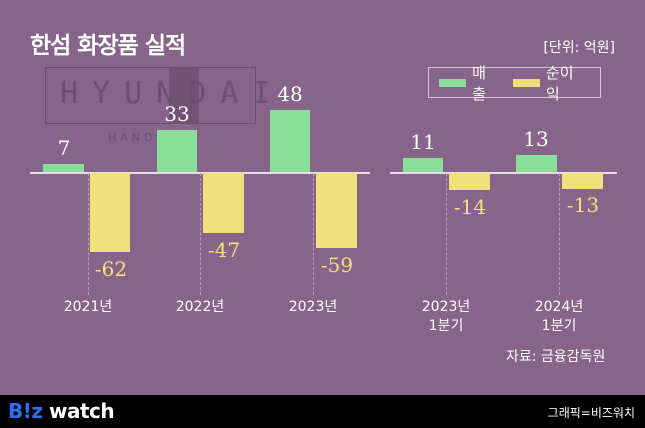 The height and width of the screenshot is (428, 645). What do you see at coordinates (536, 139) in the screenshot?
I see `value-label: 13` at bounding box center [536, 139].